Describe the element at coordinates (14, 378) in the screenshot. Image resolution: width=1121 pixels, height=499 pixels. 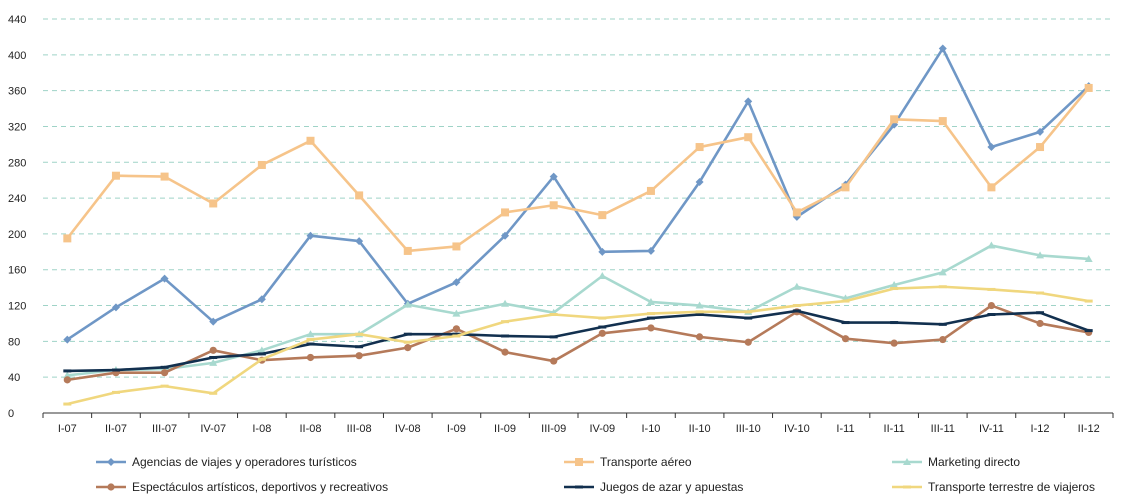
I see `y-tick-label: 40` at that location.